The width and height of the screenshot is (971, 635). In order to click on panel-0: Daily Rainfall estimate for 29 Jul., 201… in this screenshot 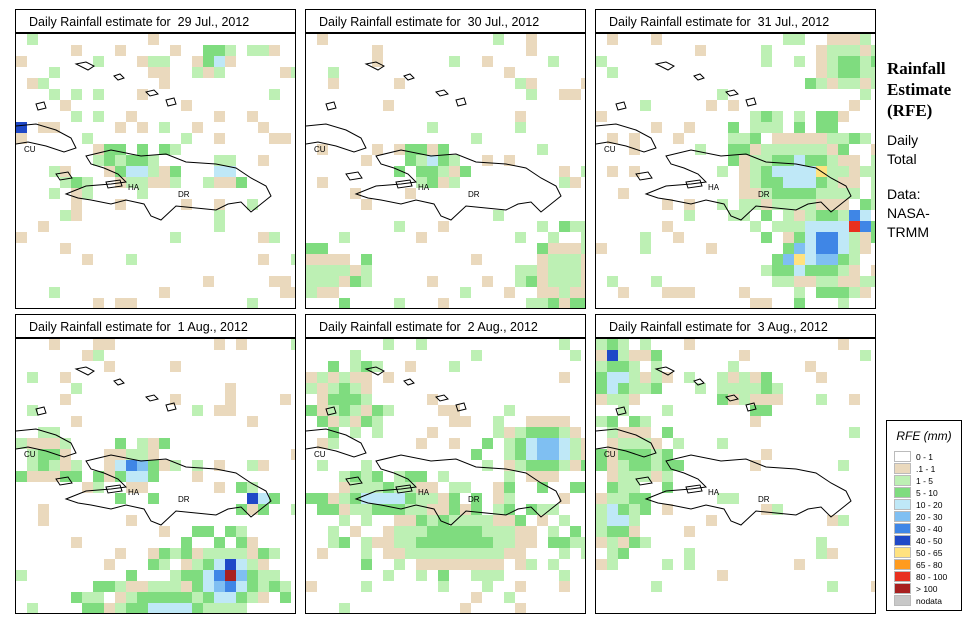, I will do `click(155, 159)`.